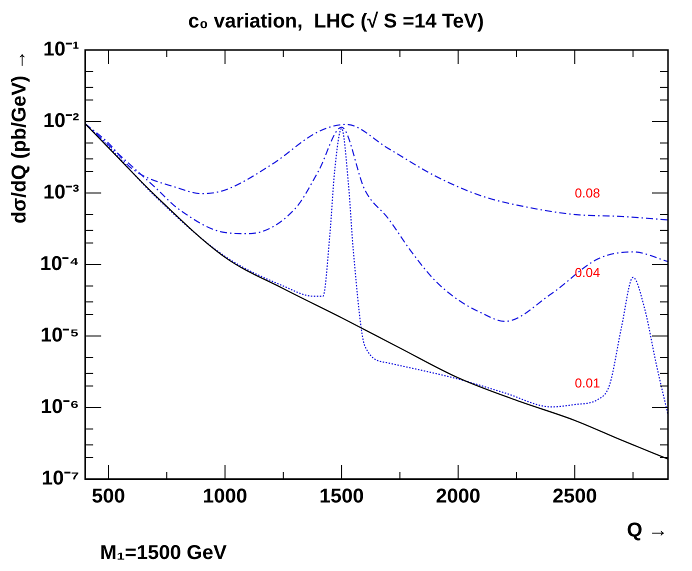 The image size is (692, 571). What do you see at coordinates (587, 272) in the screenshot?
I see `series-label: 0.04` at bounding box center [587, 272].